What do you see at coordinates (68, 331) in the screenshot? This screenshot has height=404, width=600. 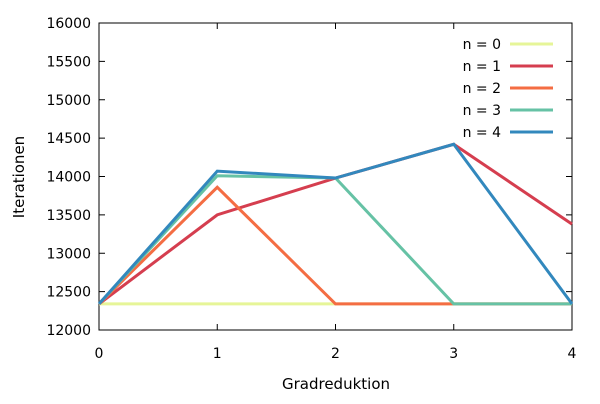 I see `y-tick-label: 12000` at bounding box center [68, 331].